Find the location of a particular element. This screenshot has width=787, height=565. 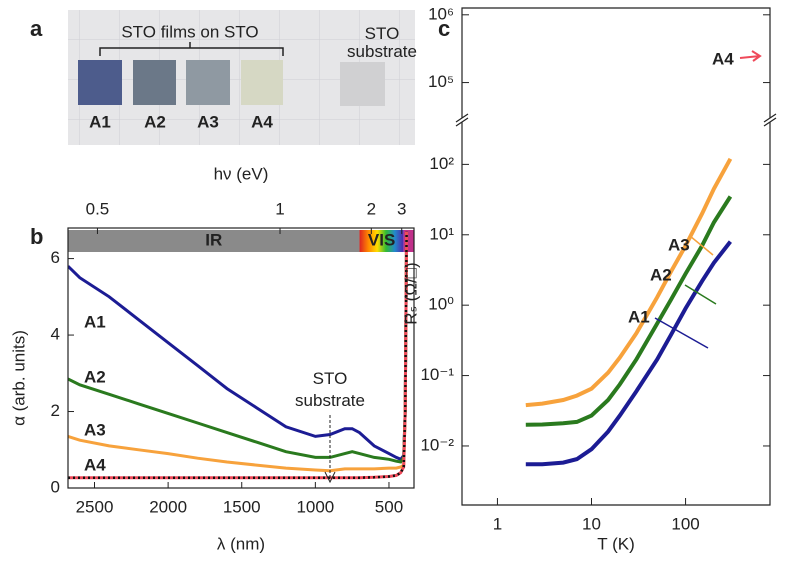

annotation: A4 is located at coordinates (723, 58).